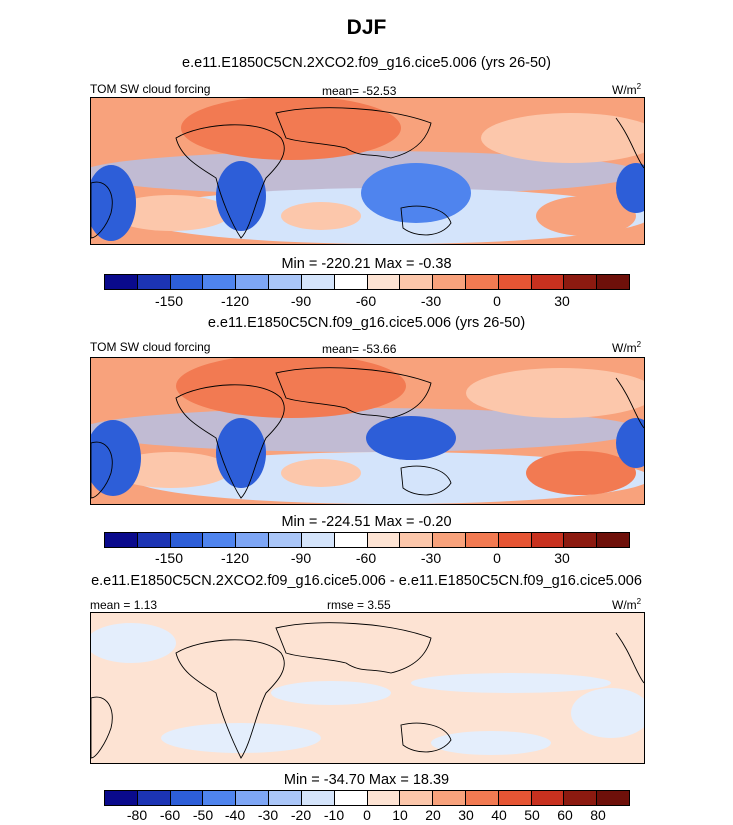 Image resolution: width=733 pixels, height=825 pixels. Describe the element at coordinates (367, 798) in the screenshot. I see `panel-3-colorbar` at that location.